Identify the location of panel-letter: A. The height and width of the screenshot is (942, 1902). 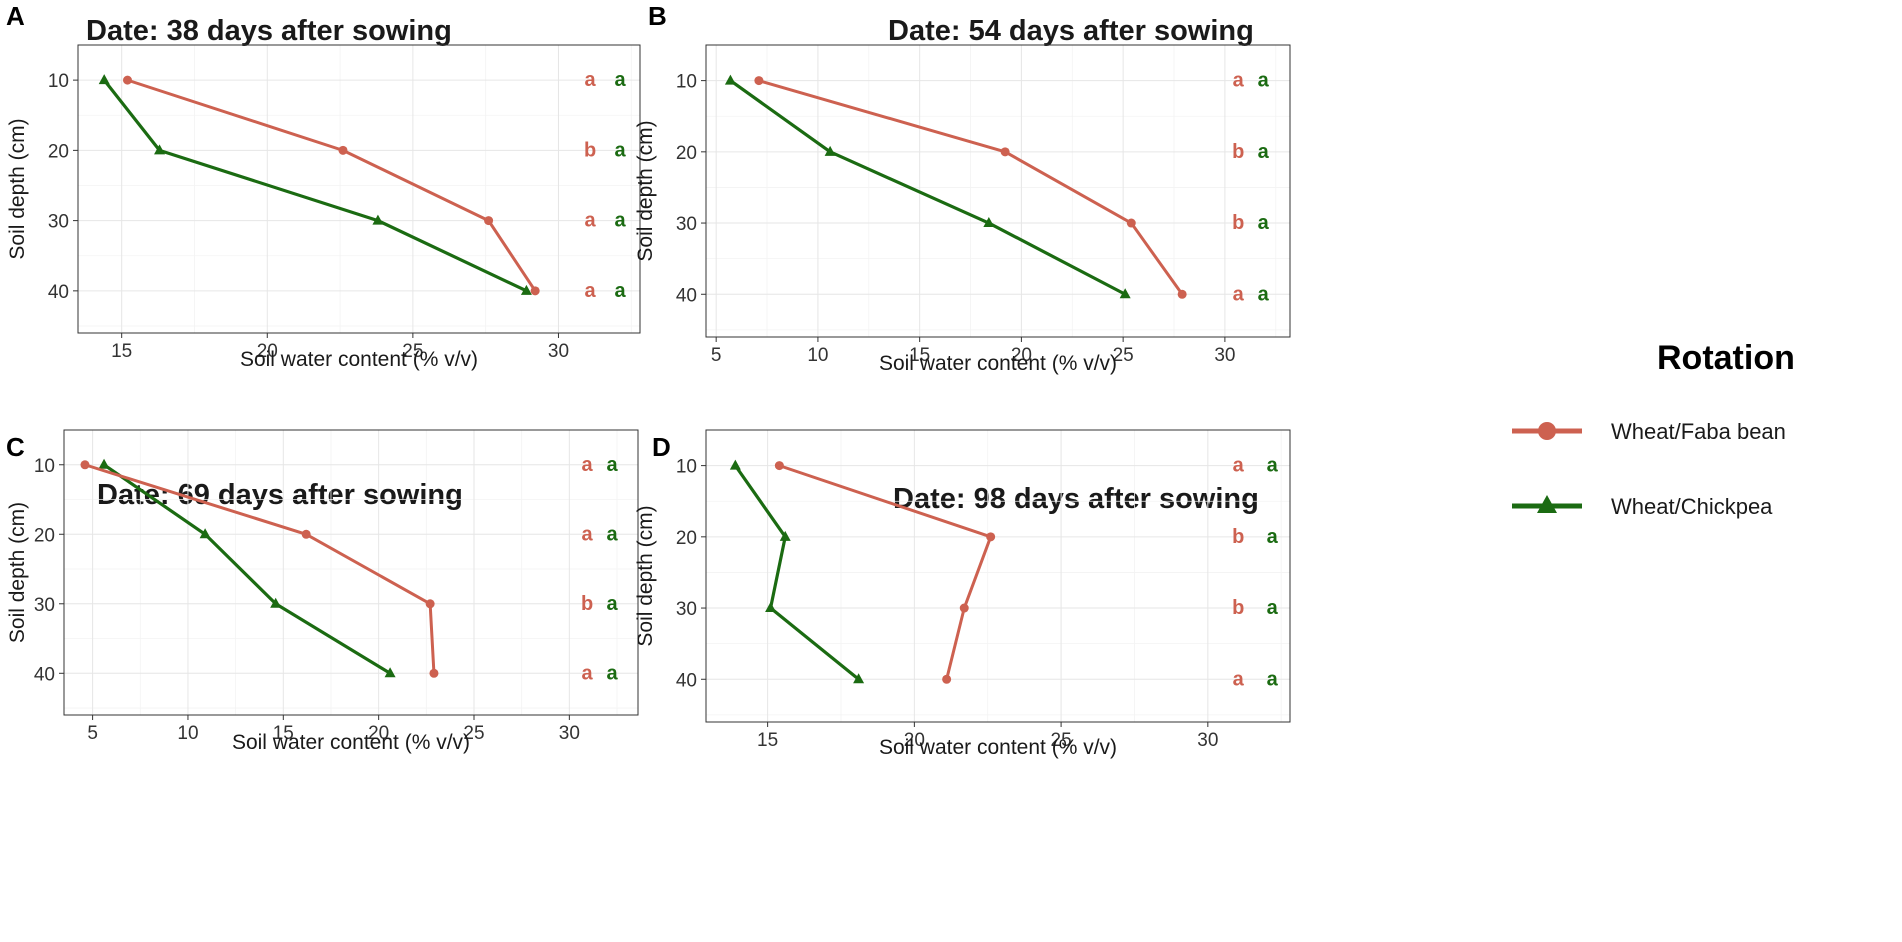
(15, 16).